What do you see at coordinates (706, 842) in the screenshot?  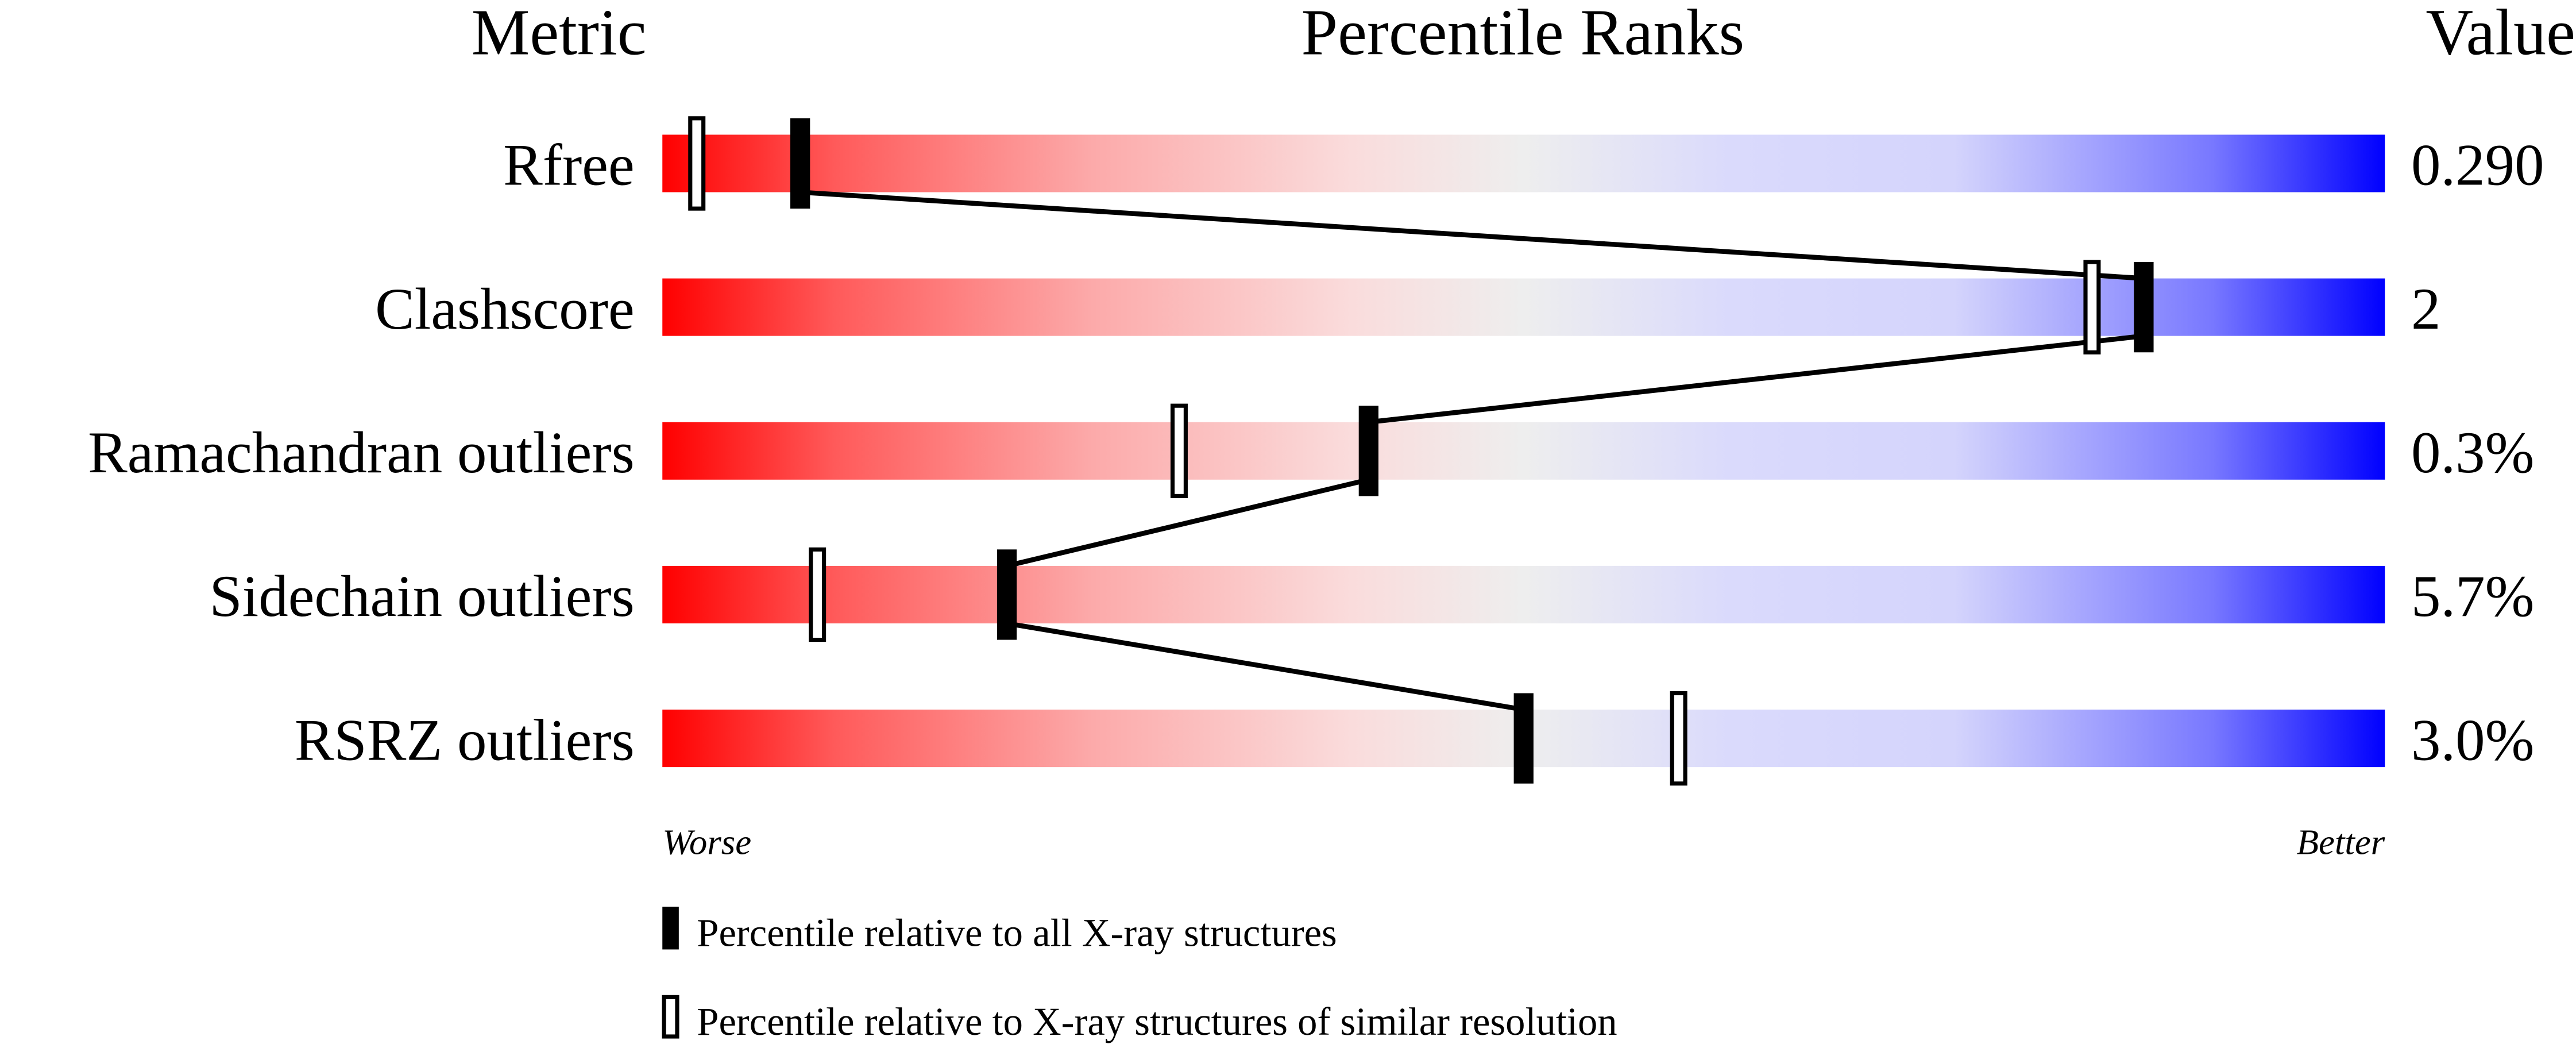 I see `axis-label-worse: Worse` at bounding box center [706, 842].